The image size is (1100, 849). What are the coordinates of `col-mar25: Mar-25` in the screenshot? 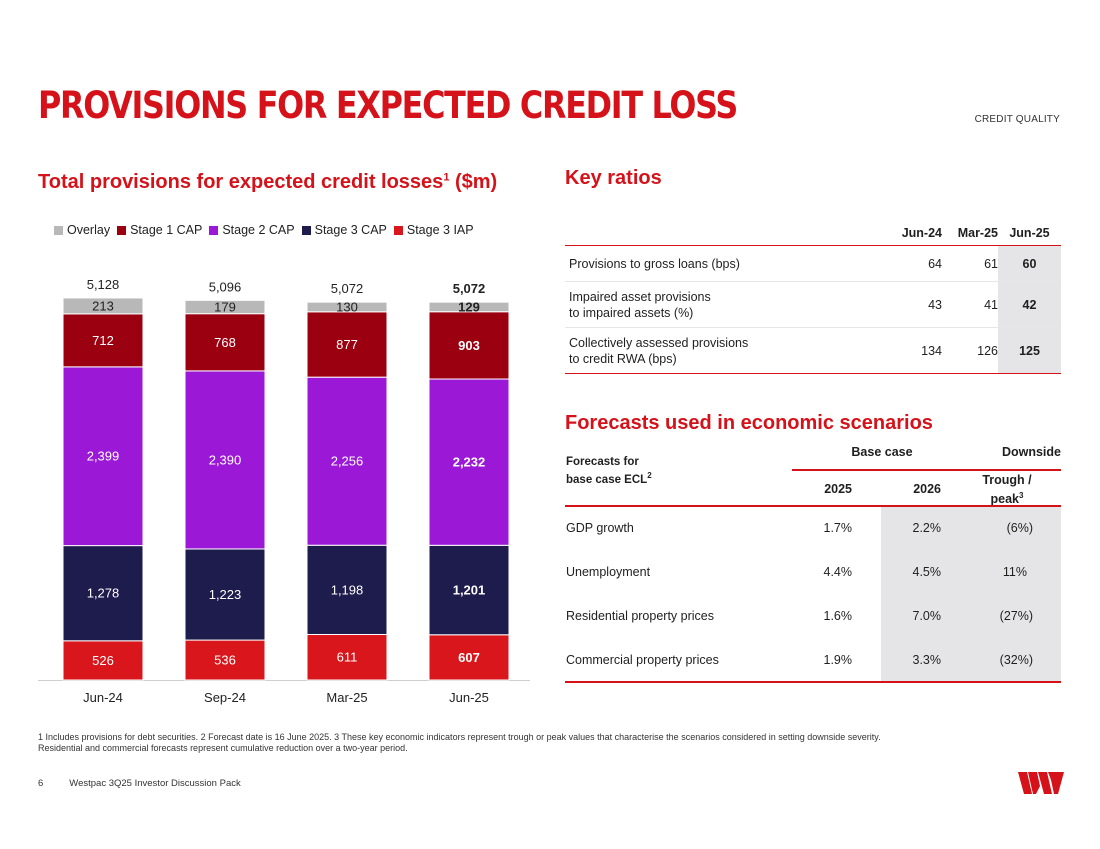 It's located at (977, 232).